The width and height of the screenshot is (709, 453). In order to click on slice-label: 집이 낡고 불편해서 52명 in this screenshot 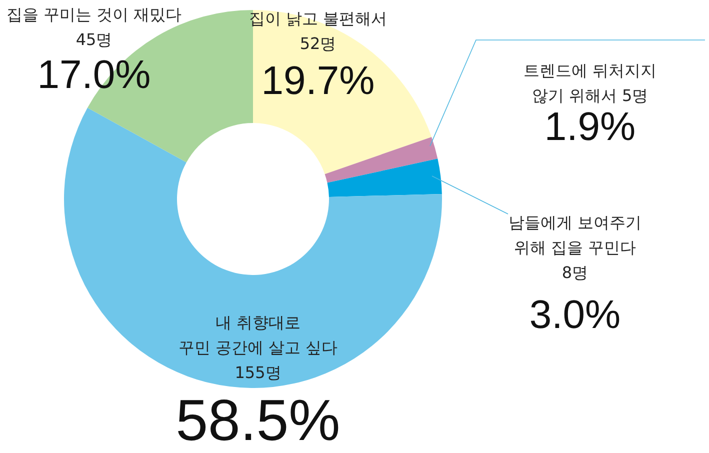, I will do `click(318, 31)`.